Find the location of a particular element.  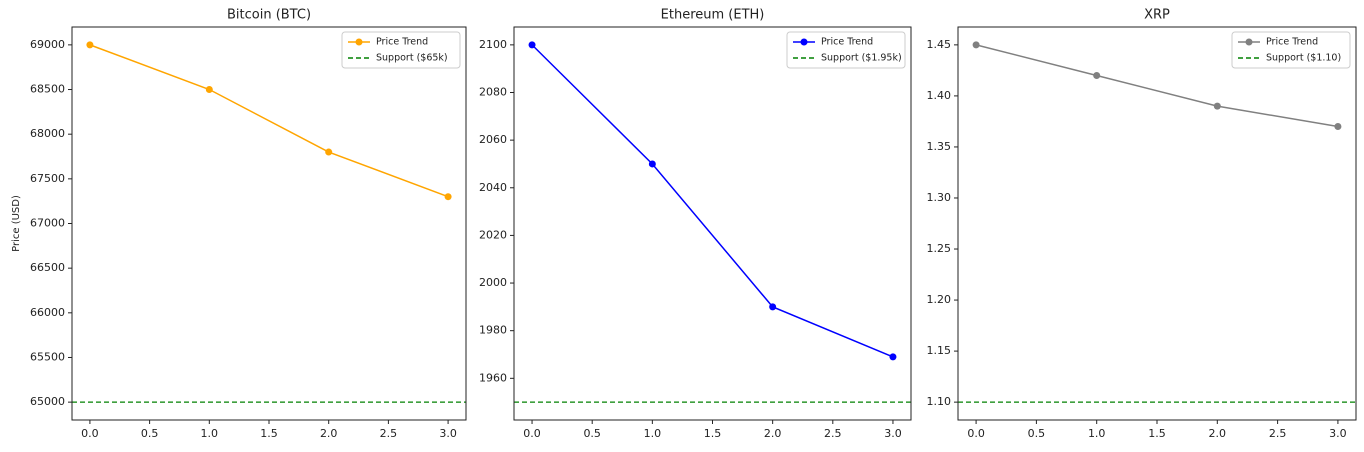

y-tick-label: 2020 is located at coordinates (493, 234).